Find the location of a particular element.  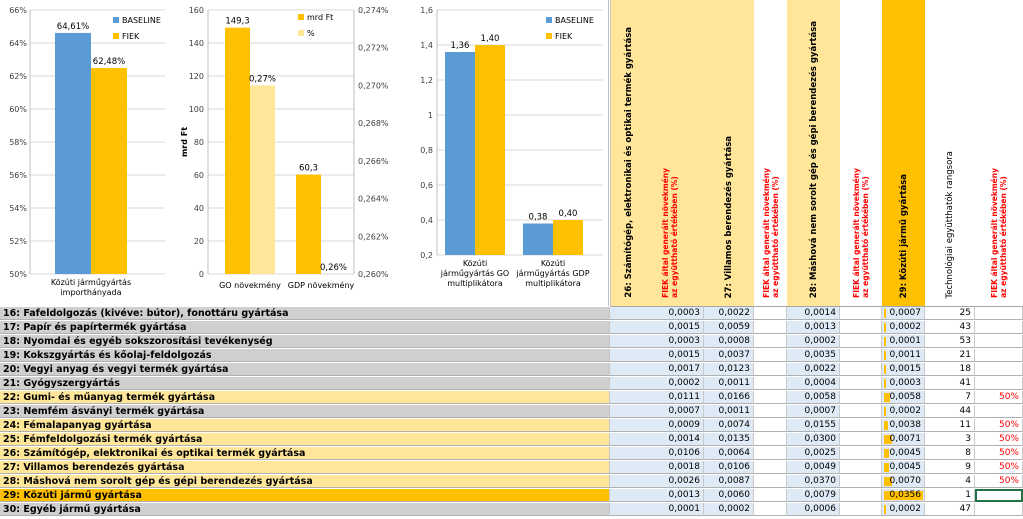

cell-27: 0,0123 is located at coordinates (729, 369).